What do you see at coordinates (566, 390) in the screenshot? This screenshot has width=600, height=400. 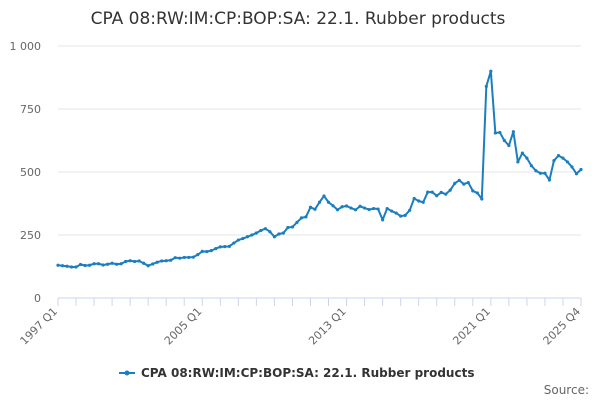 I see `source-label: Source:` at bounding box center [566, 390].